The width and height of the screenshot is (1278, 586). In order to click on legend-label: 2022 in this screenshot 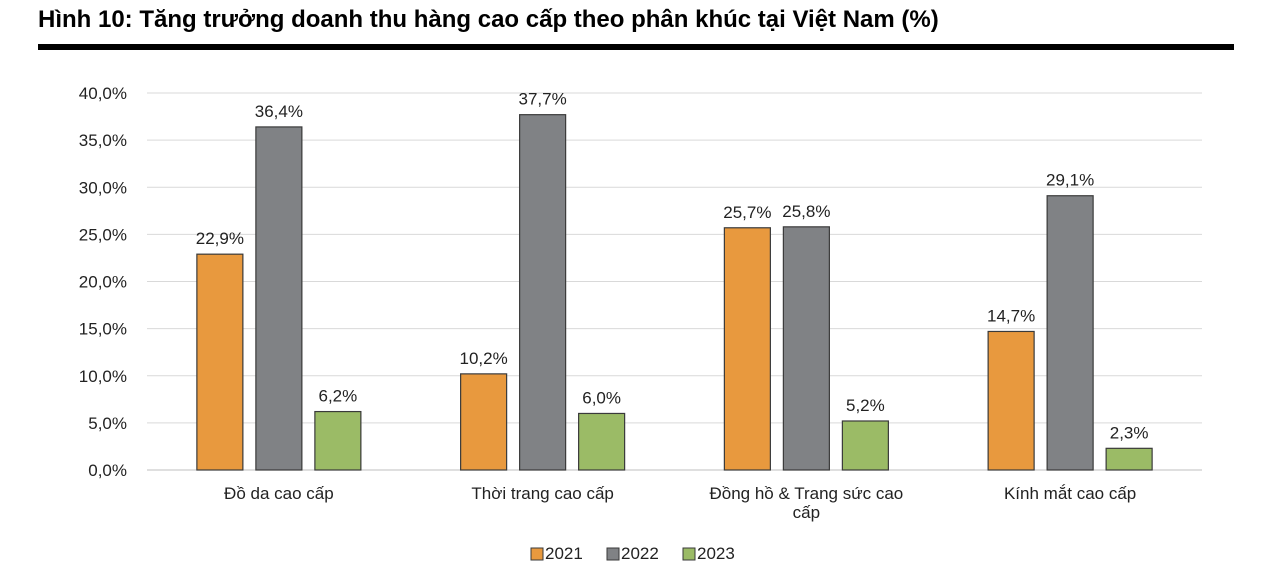, I will do `click(640, 553)`.